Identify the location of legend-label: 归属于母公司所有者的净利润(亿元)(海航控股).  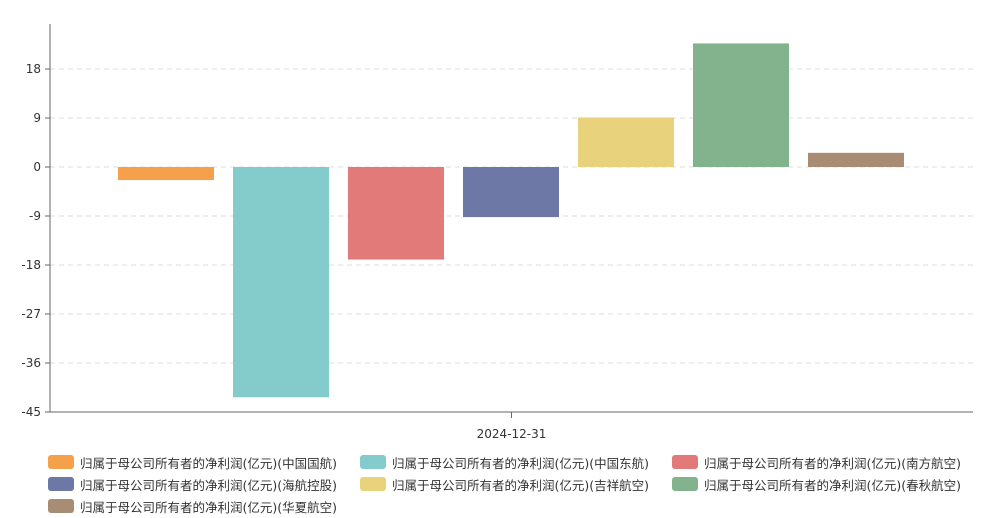
(209, 485).